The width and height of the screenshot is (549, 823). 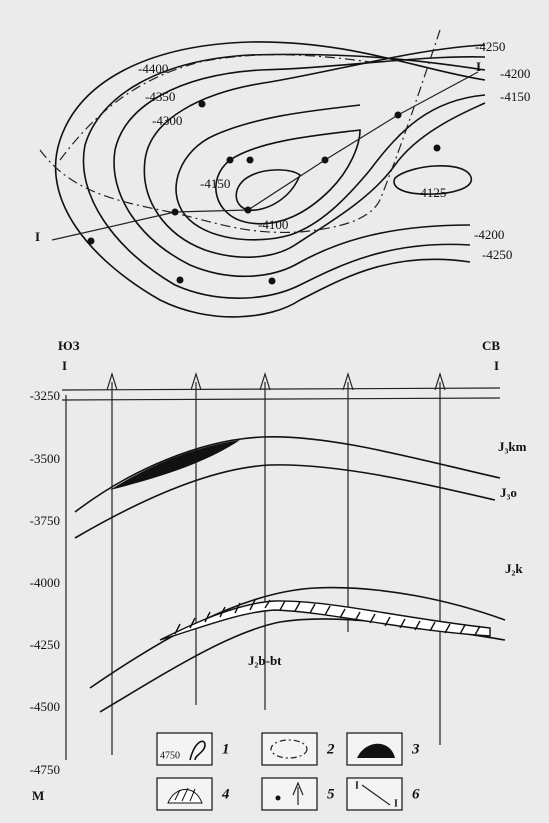 I want to click on depth-label: -3750, so click(x=45, y=520).